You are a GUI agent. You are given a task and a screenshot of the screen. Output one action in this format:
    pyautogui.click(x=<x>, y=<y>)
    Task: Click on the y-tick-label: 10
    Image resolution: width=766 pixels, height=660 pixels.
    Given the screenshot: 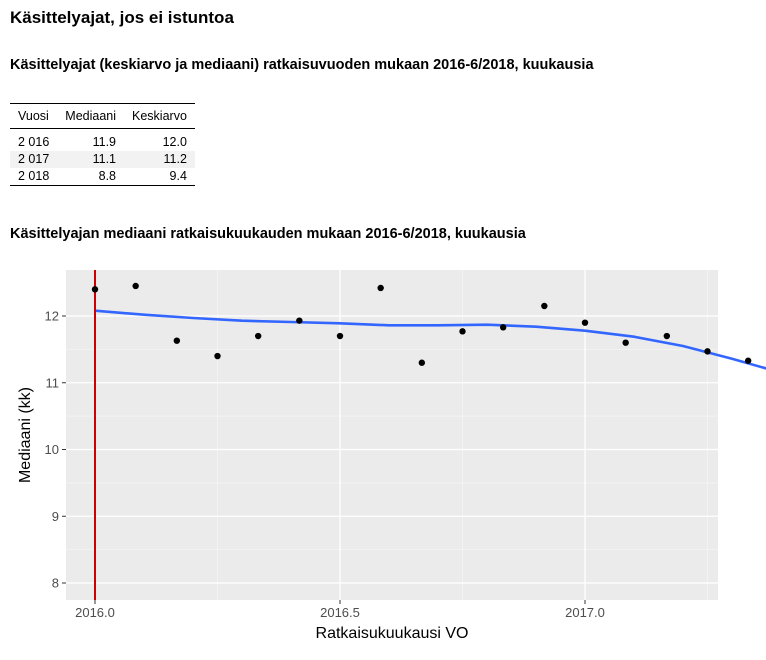 What is the action you would take?
    pyautogui.click(x=52, y=449)
    